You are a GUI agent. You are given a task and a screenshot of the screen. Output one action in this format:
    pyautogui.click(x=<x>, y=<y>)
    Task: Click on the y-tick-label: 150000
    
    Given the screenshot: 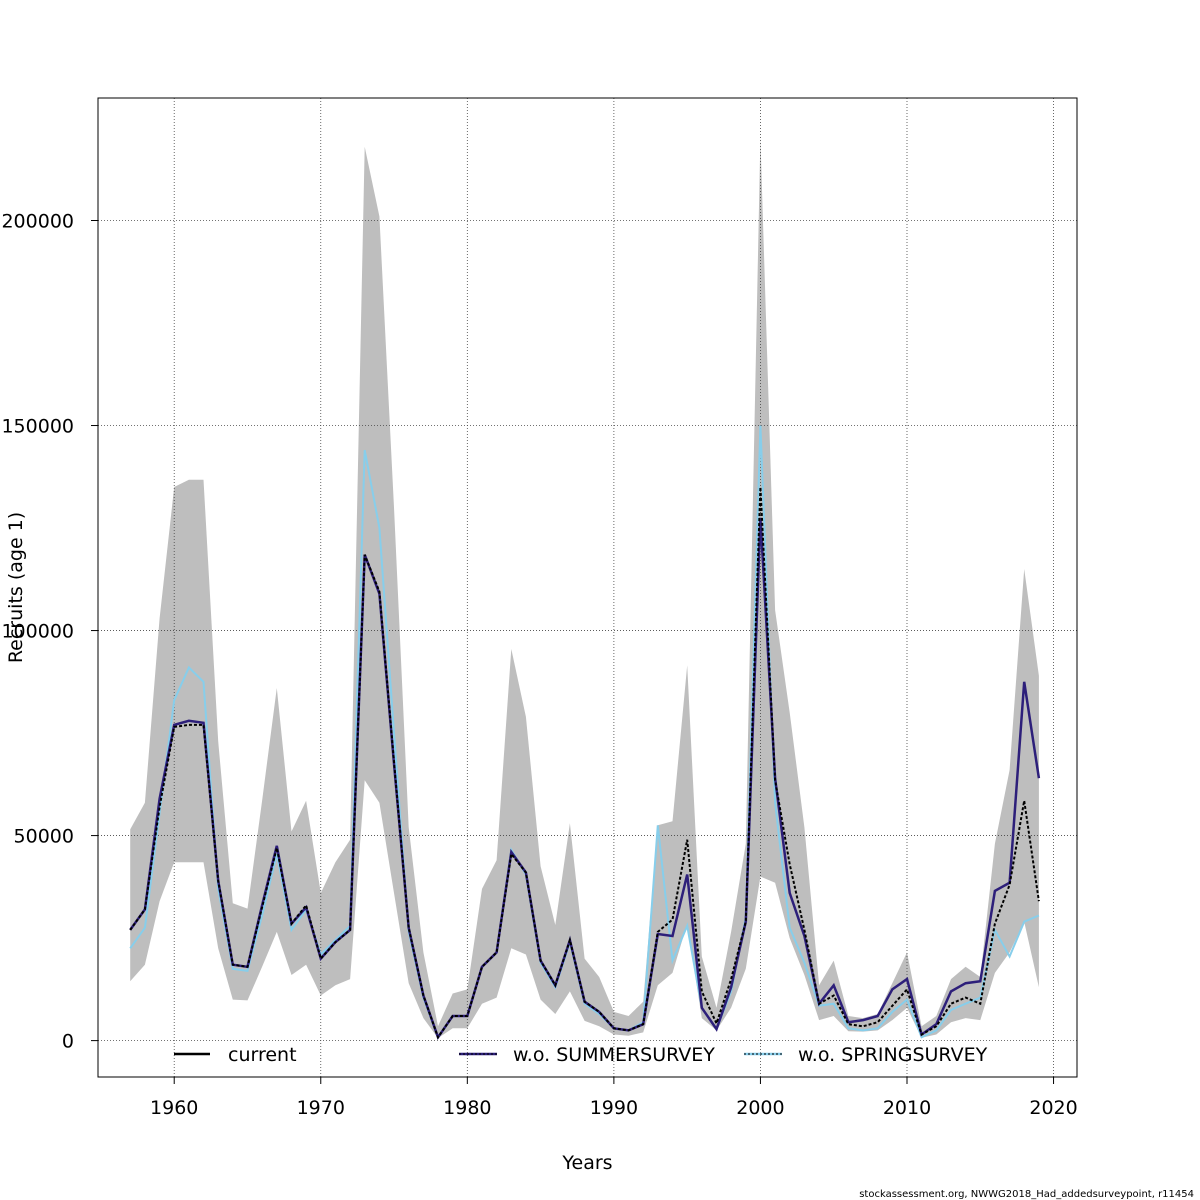 What is the action you would take?
    pyautogui.click(x=37, y=427)
    